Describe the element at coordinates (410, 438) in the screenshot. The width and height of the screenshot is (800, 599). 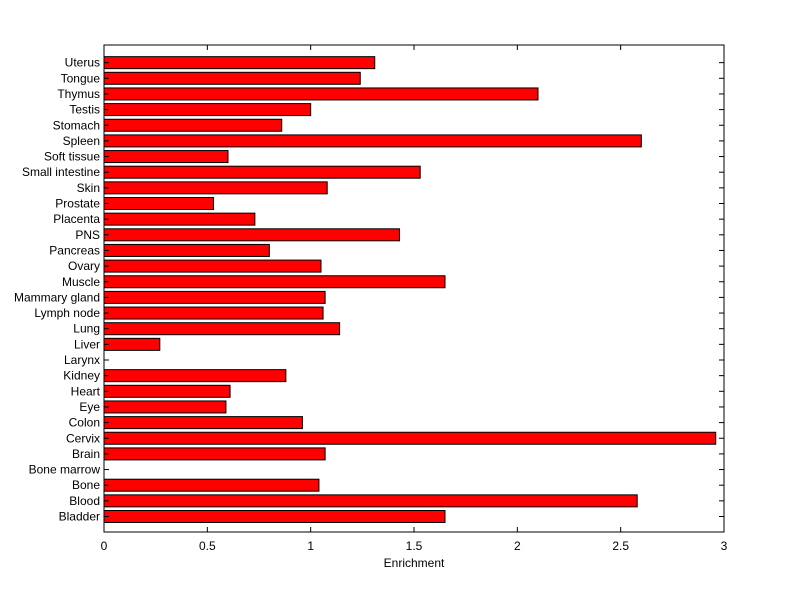
I see `bar-cervix` at that location.